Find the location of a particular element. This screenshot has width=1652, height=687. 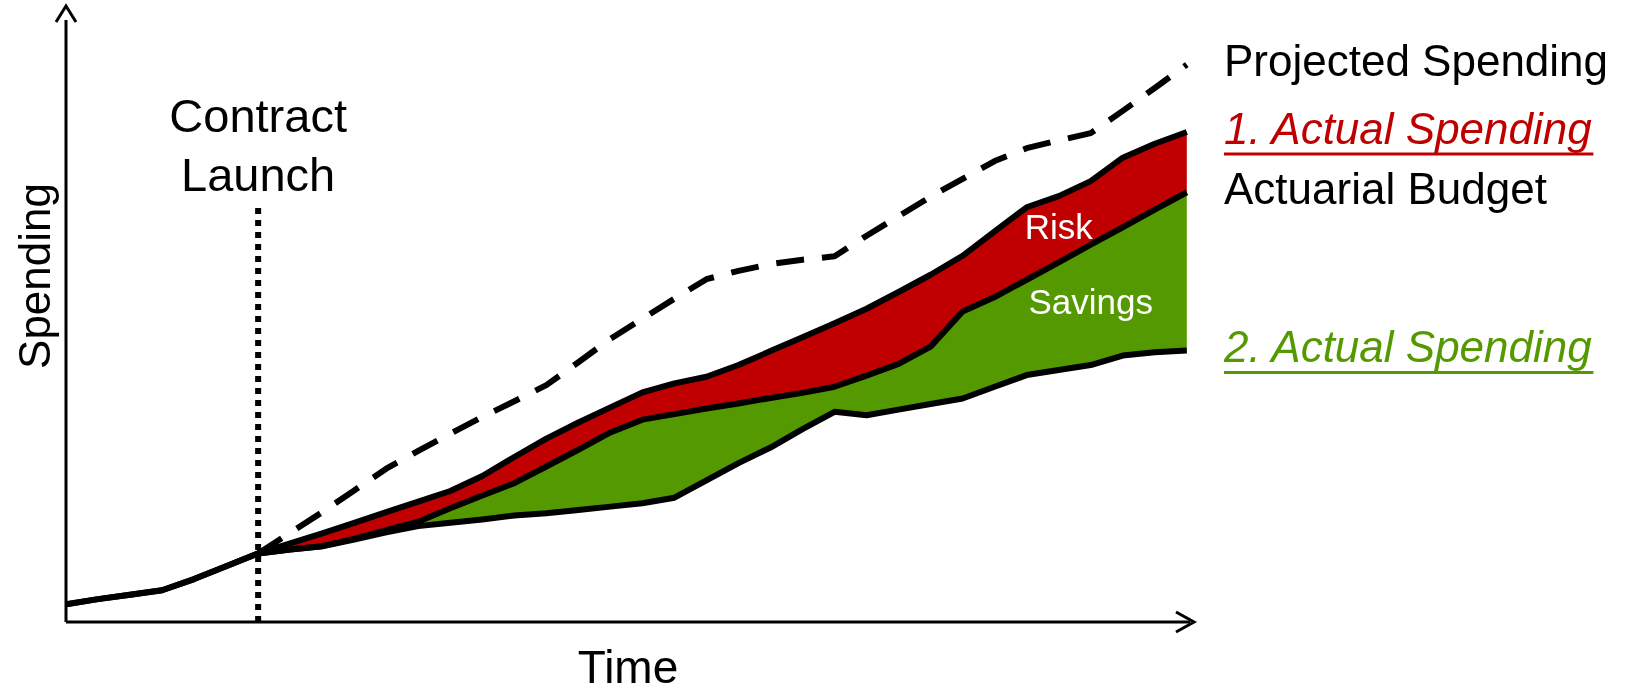

y-axis-title: Spending is located at coordinates (34, 276).